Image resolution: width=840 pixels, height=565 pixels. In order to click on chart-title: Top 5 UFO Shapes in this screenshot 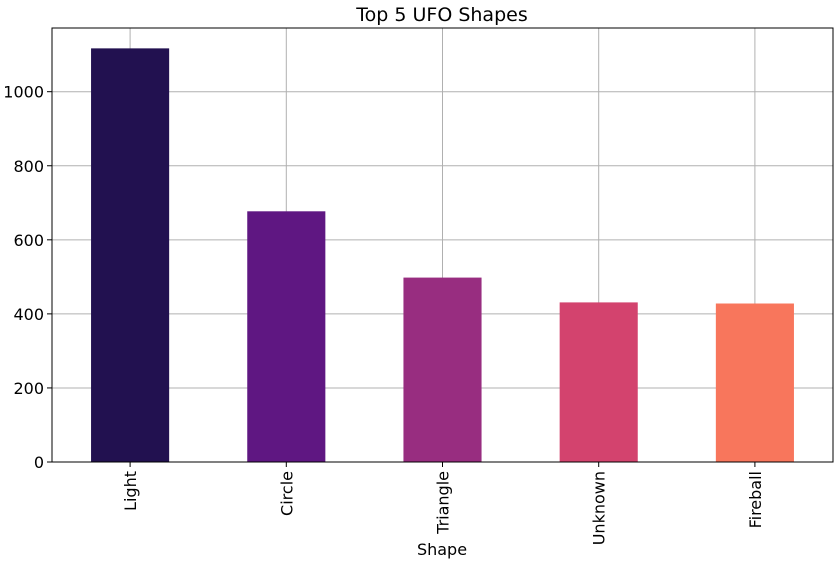, I will do `click(441, 15)`.